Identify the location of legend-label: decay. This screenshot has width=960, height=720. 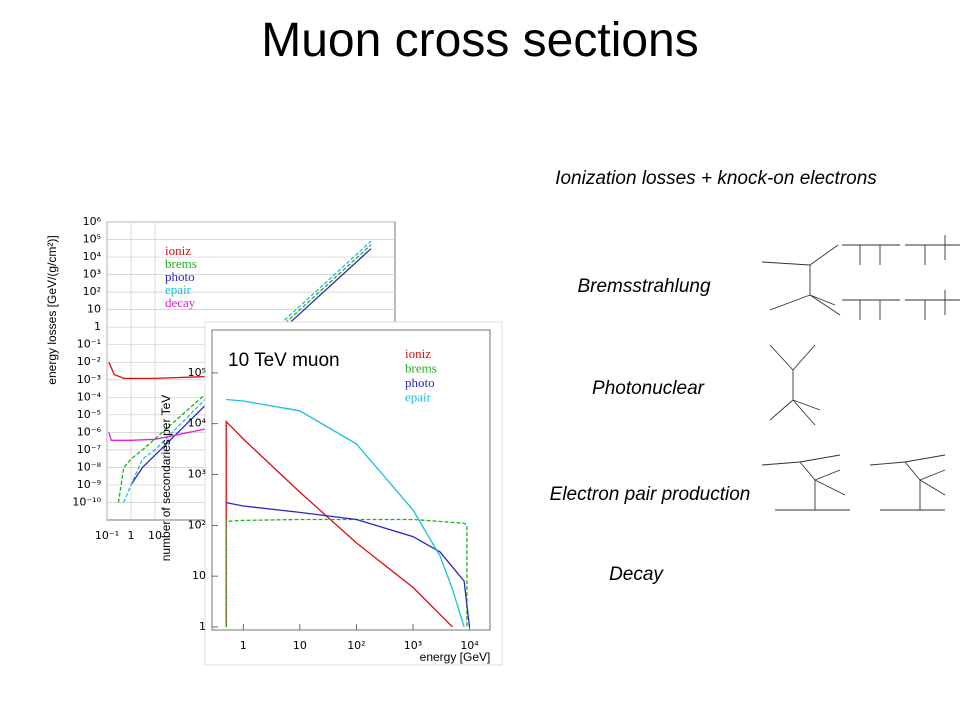
(180, 302).